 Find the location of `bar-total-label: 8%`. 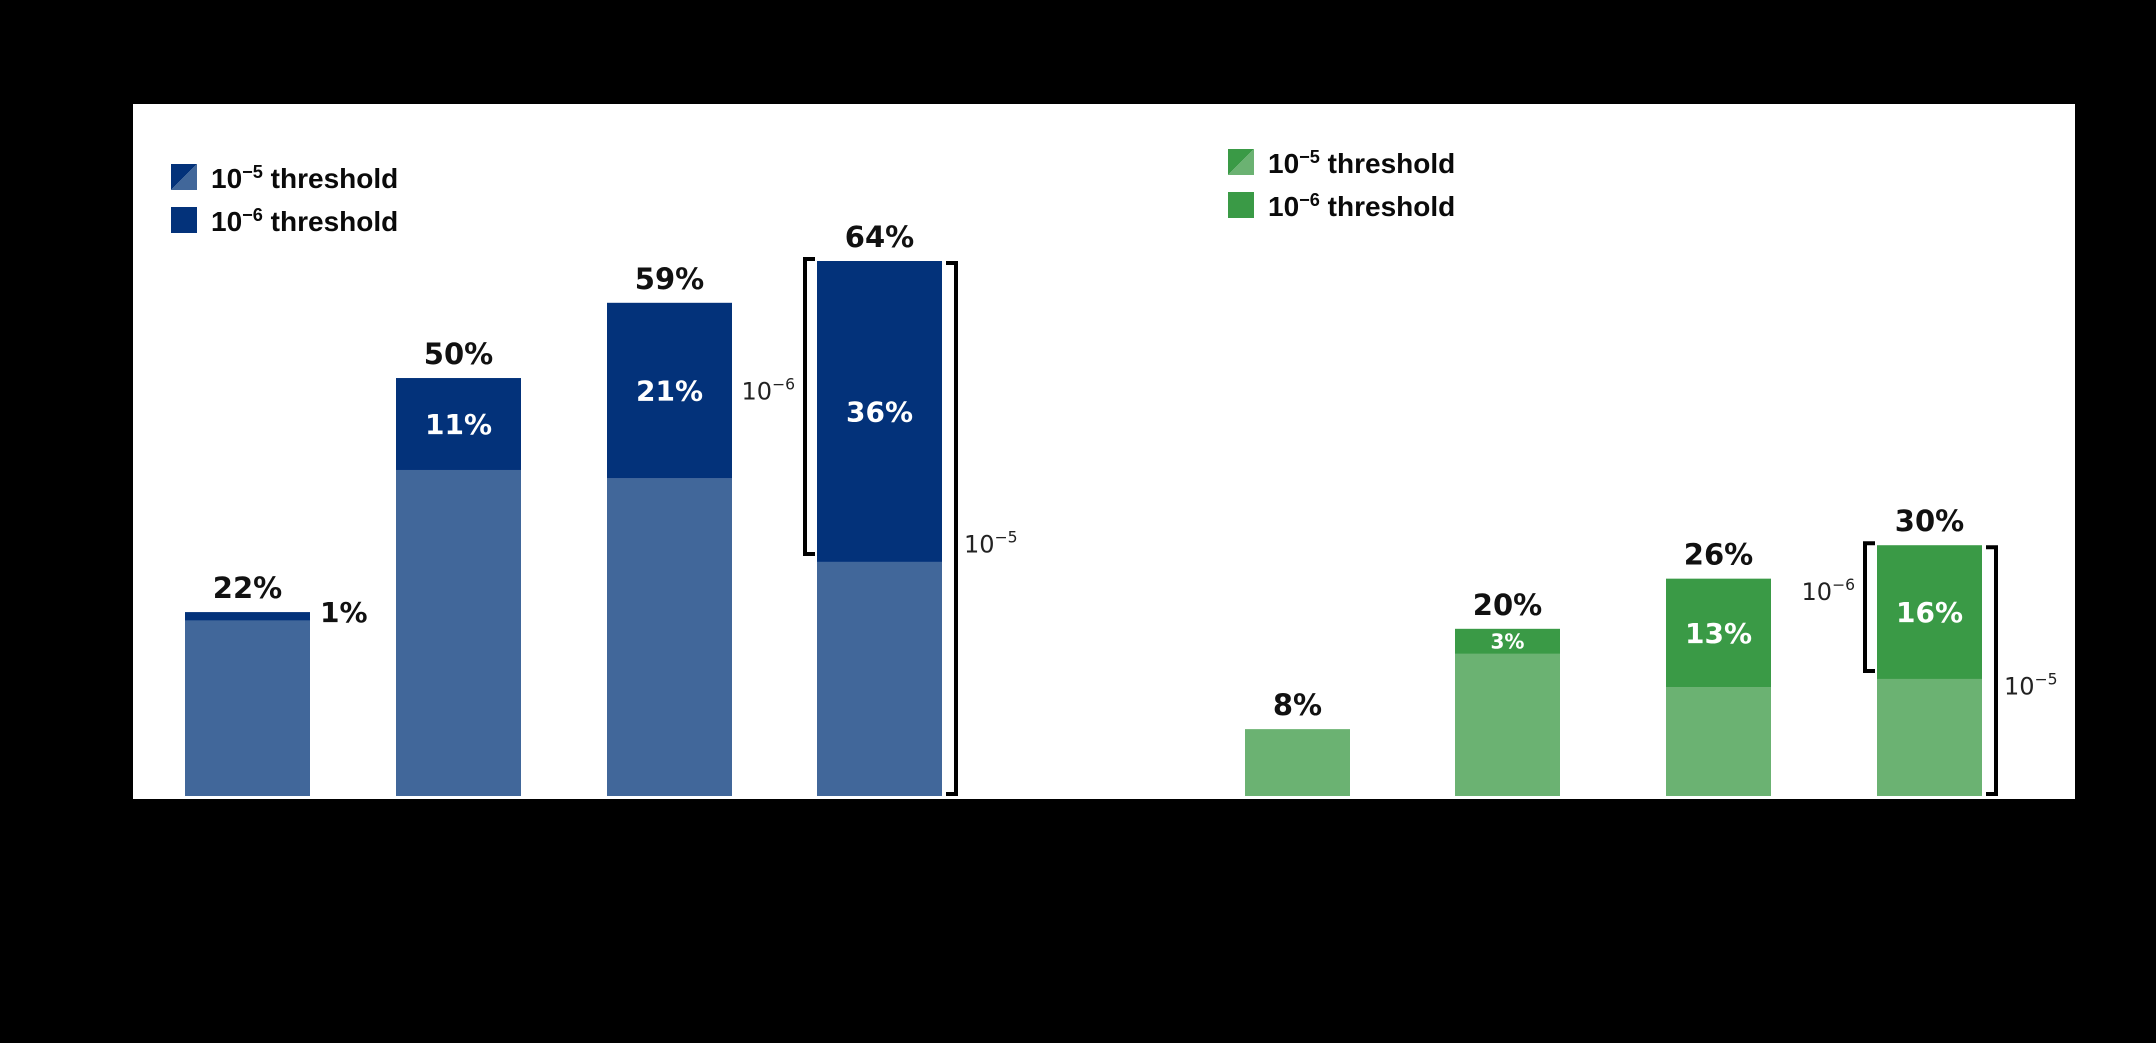

bar-total-label: 8% is located at coordinates (1297, 705).